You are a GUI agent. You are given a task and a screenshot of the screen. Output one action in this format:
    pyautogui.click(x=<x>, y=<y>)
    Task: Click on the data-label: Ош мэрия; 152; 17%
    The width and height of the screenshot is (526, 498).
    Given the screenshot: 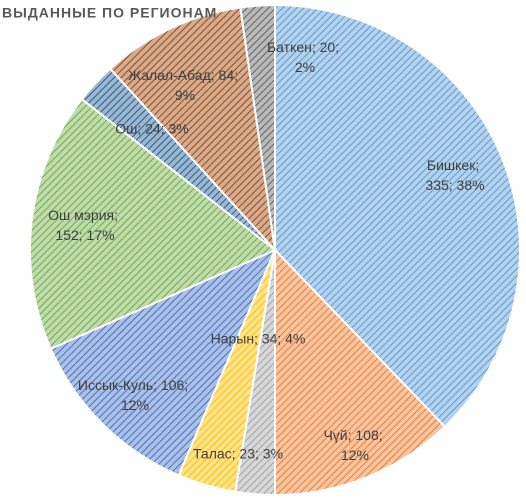 What is the action you would take?
    pyautogui.click(x=85, y=225)
    